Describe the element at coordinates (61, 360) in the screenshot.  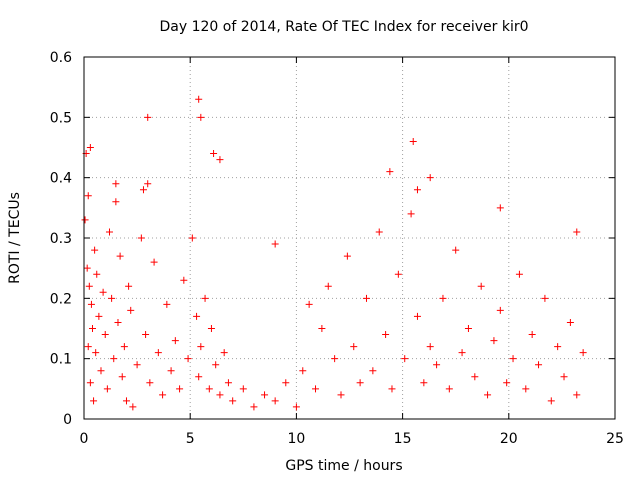
I see `y-tick-label: 0.1` at that location.